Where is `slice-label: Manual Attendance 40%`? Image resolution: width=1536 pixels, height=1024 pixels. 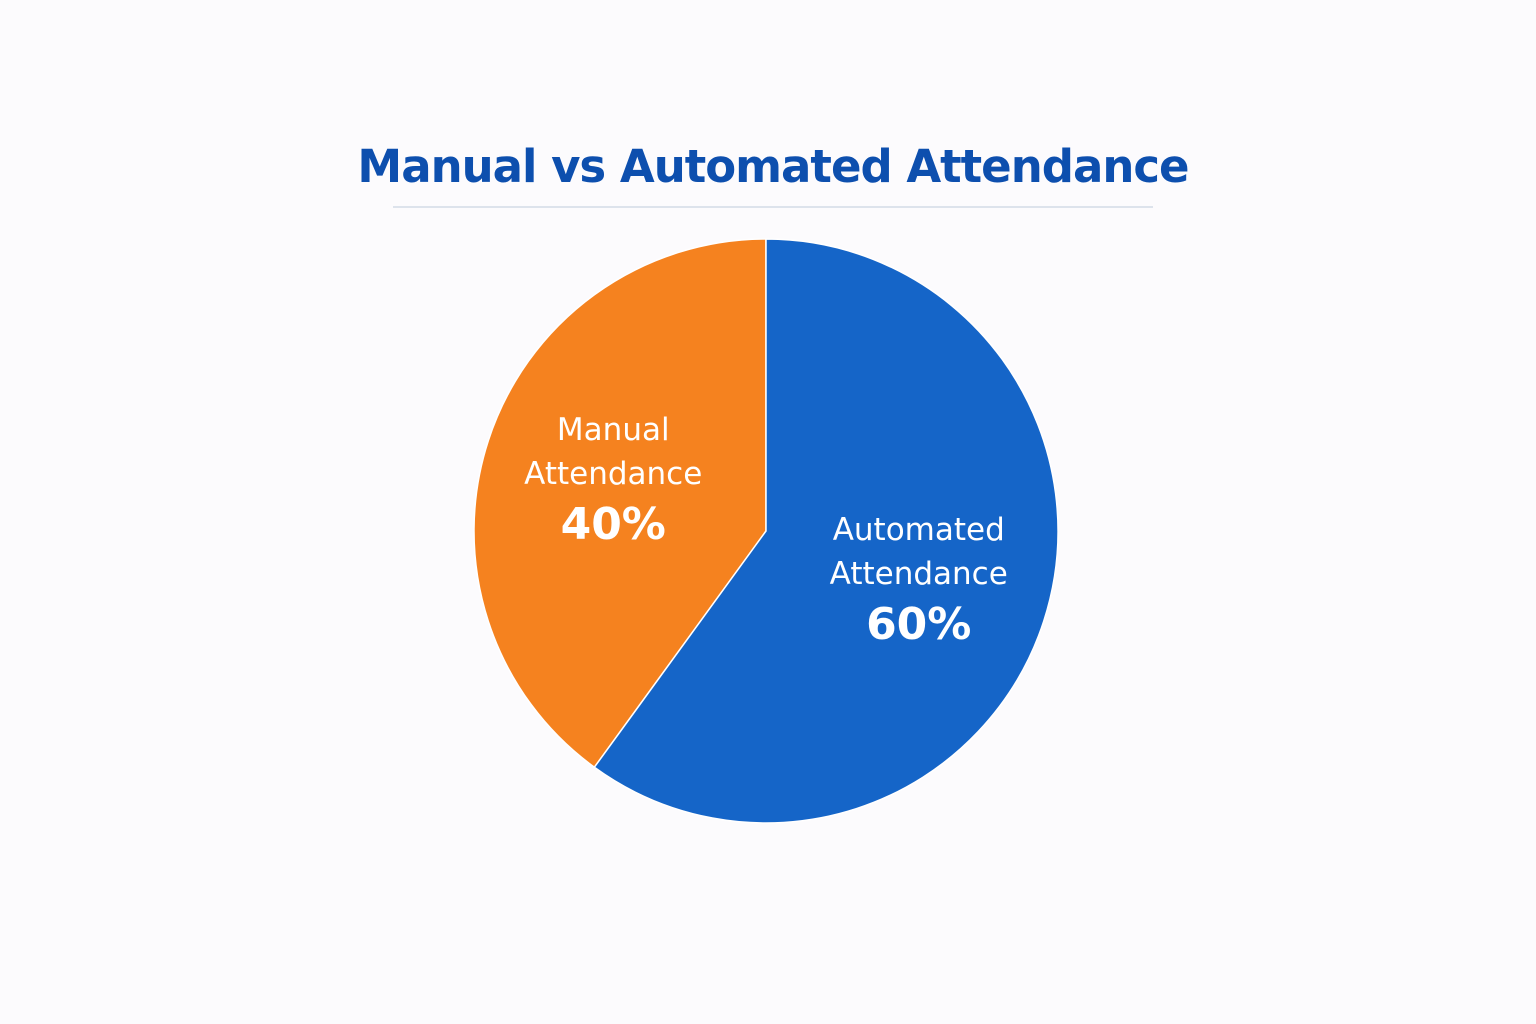
slice-label: Manual Attendance 40% is located at coordinates (613, 481).